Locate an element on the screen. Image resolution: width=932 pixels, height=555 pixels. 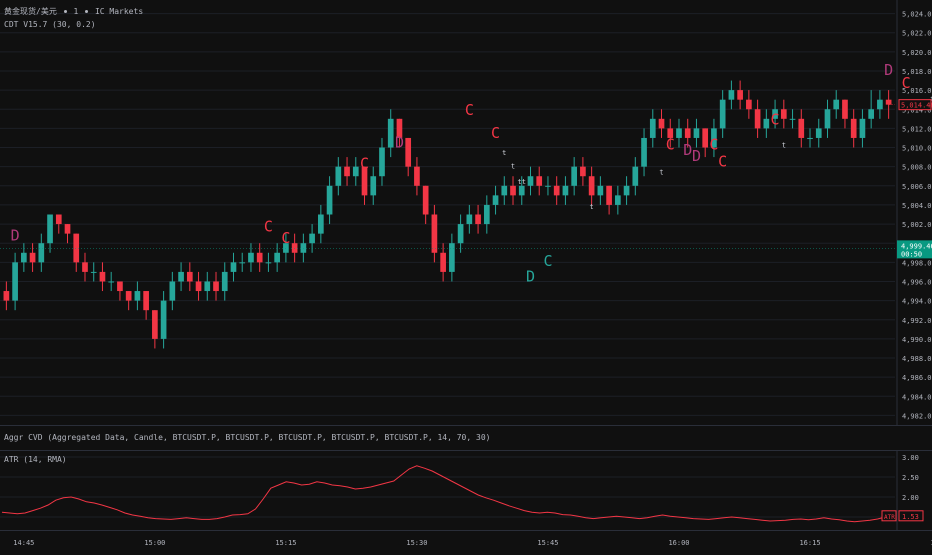
price-tick-label: 5,014.00 is located at coordinates (917, 110).